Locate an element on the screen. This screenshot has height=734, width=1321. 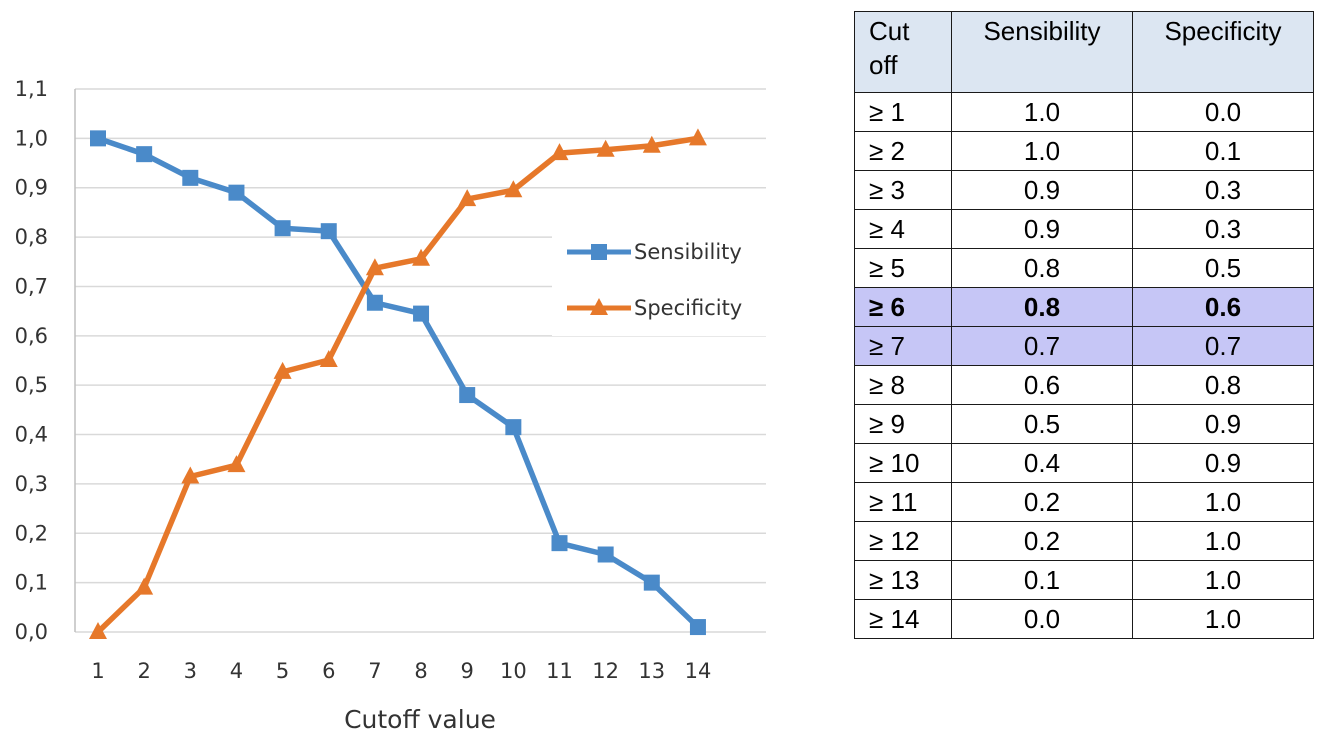
cell-cutoff: ≥ 3 is located at coordinates (903, 190).